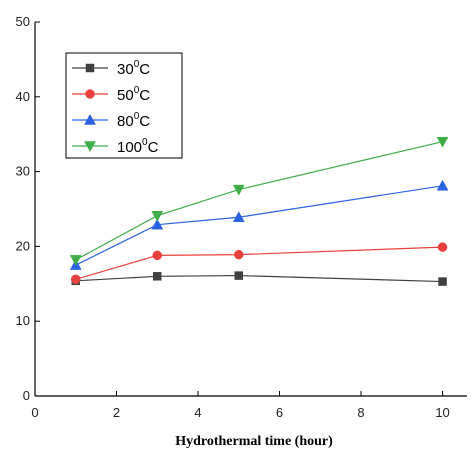 The image size is (474, 474). Describe the element at coordinates (23, 320) in the screenshot. I see `y-tick-label: 10` at that location.